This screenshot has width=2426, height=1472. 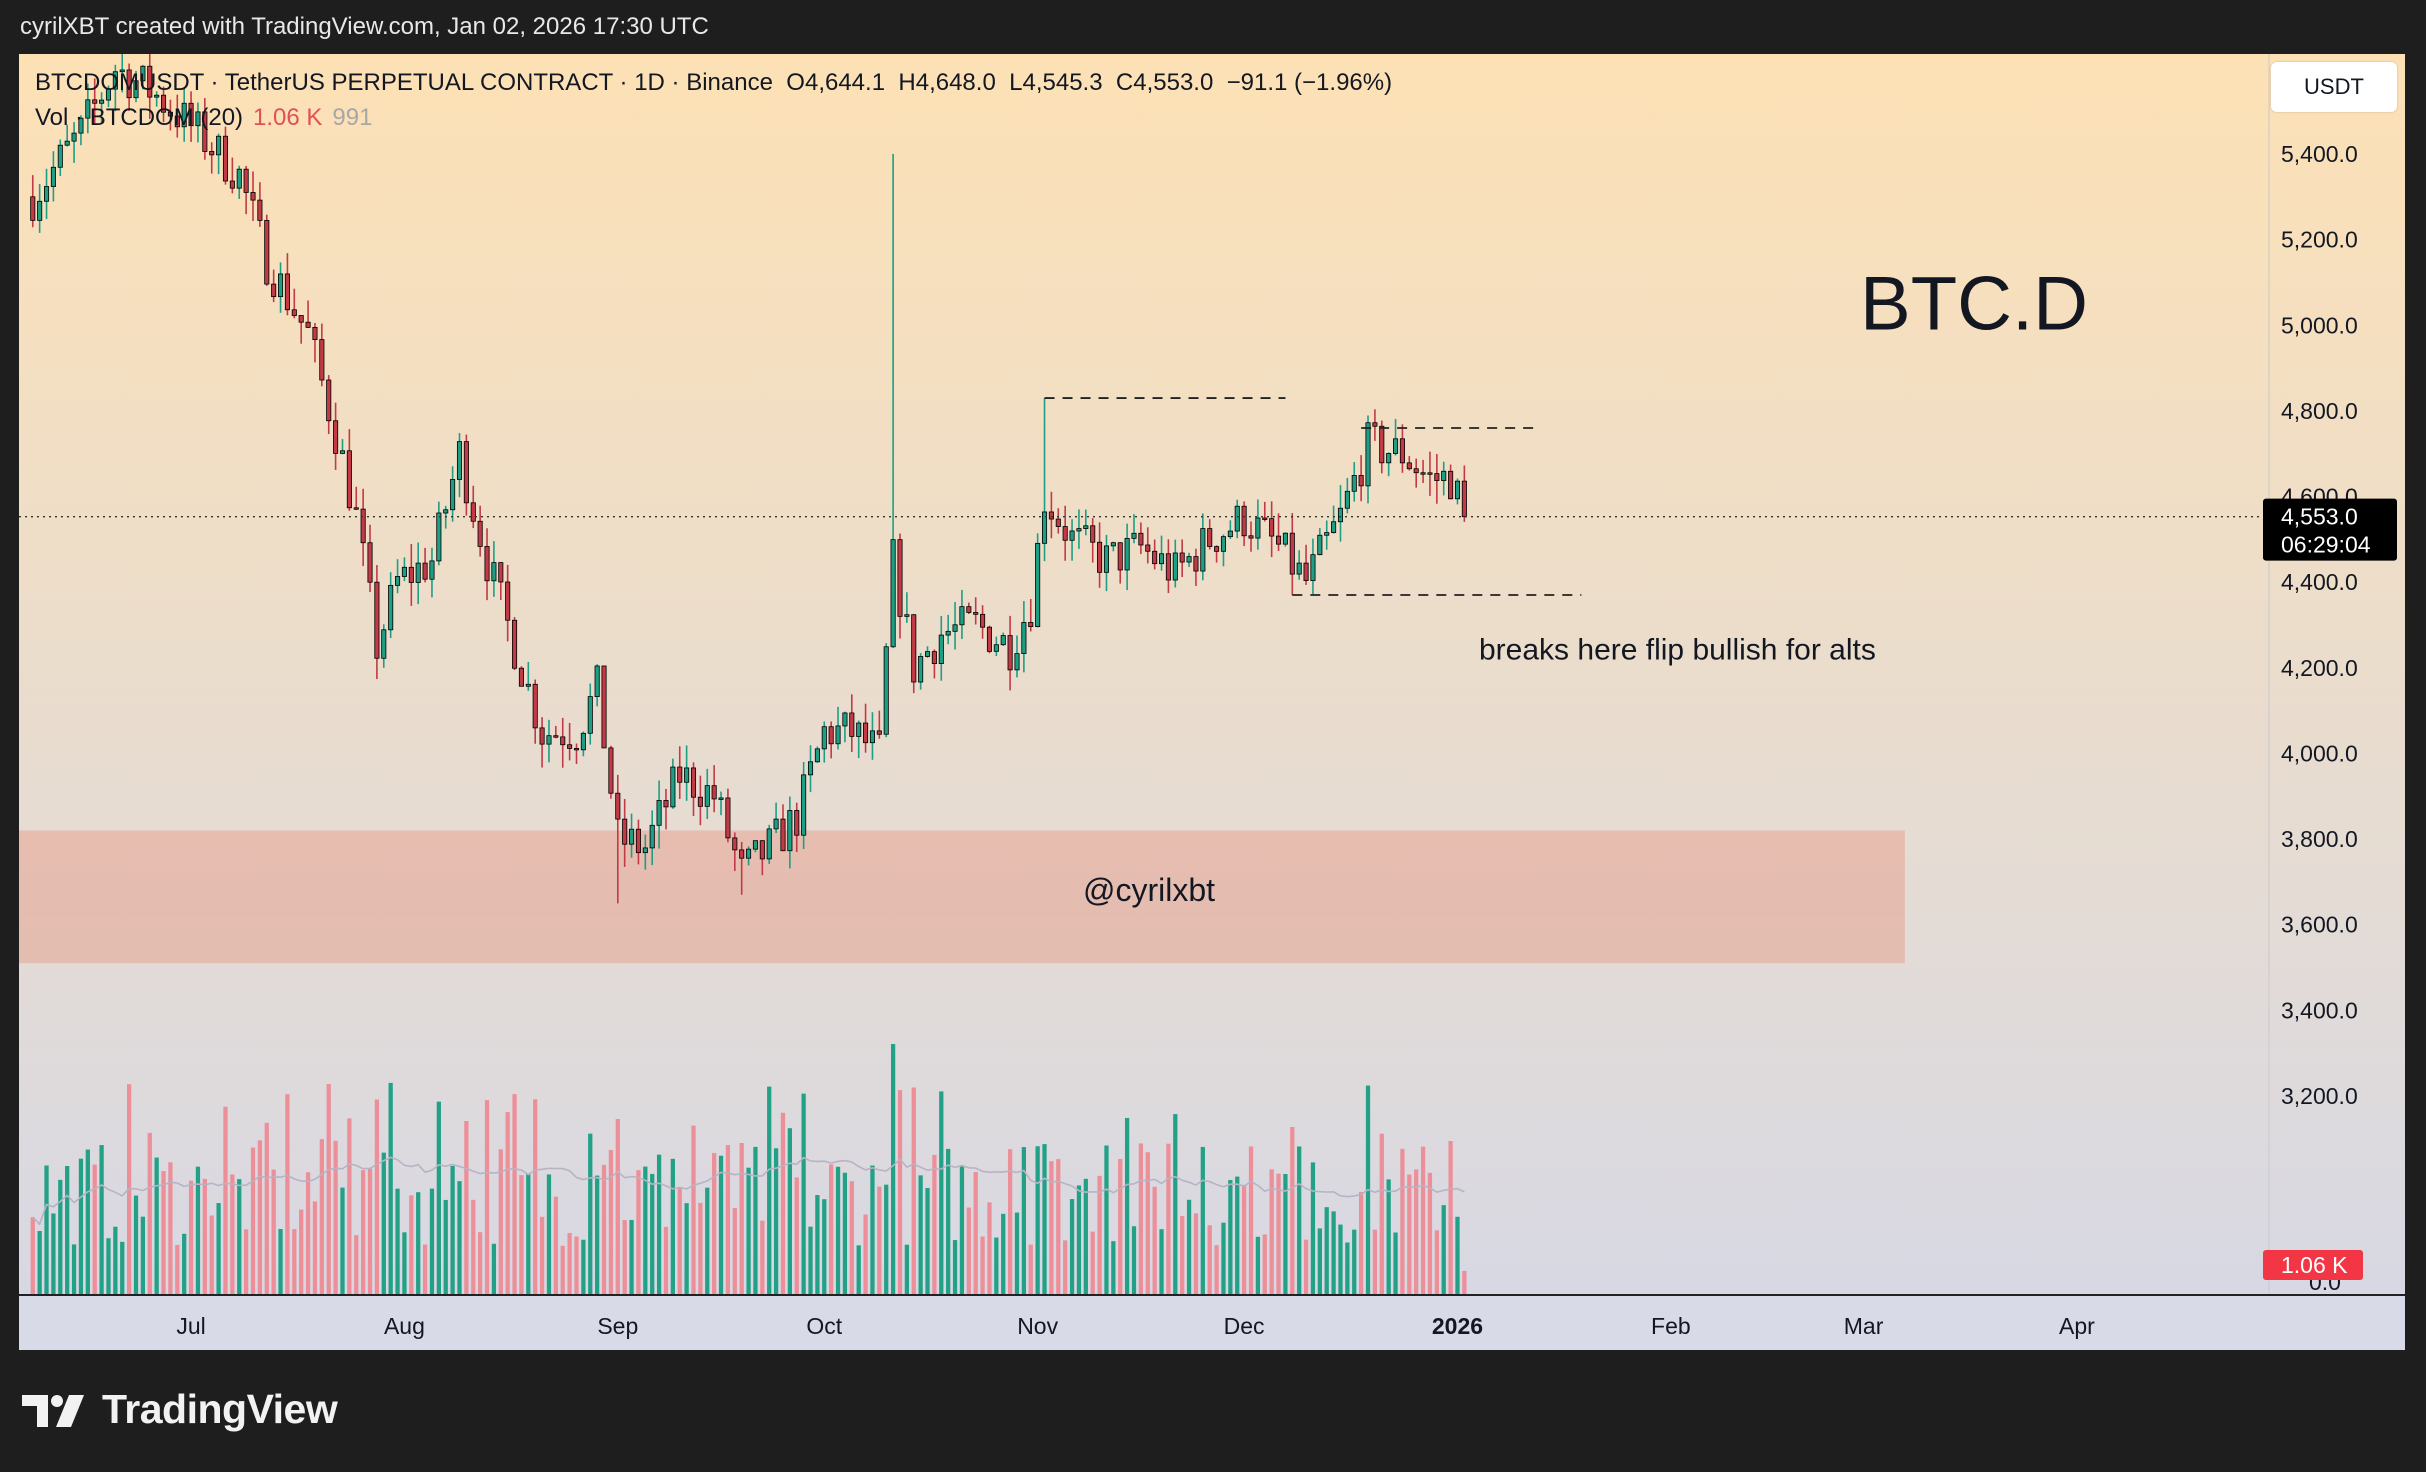 What do you see at coordinates (947, 82) in the screenshot?
I see `high-value: H4,648.0` at bounding box center [947, 82].